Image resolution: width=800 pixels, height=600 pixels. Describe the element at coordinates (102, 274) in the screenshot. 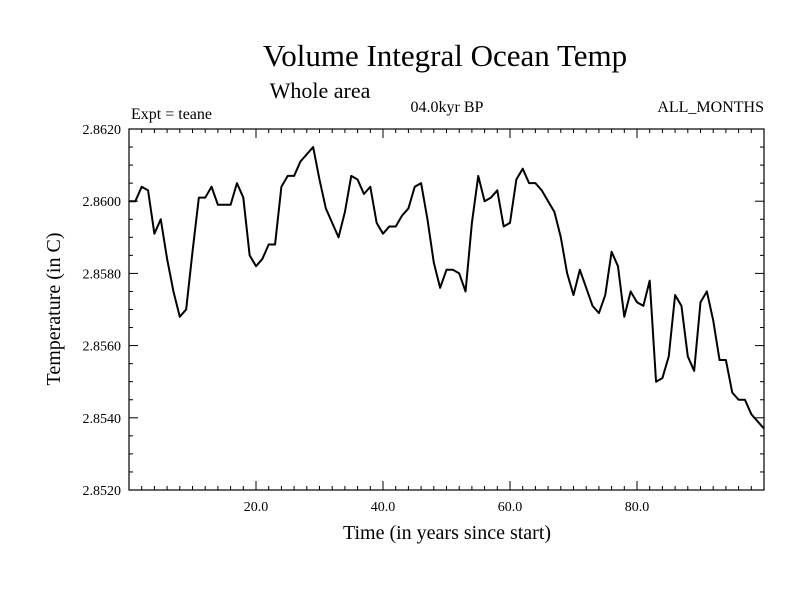

I see `y-tick-label: 2.8580` at that location.